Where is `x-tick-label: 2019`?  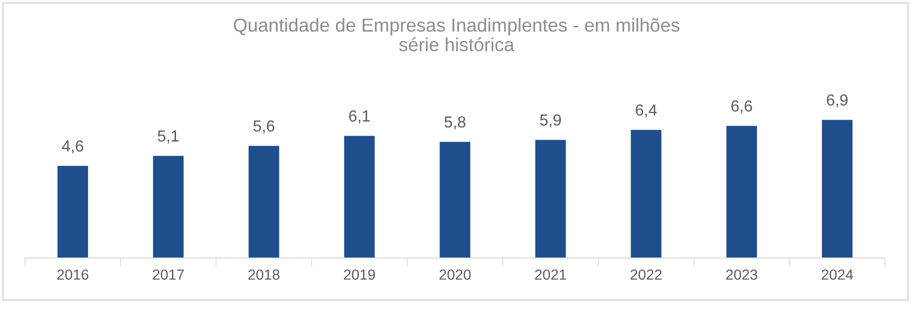 x-tick-label: 2019 is located at coordinates (359, 274).